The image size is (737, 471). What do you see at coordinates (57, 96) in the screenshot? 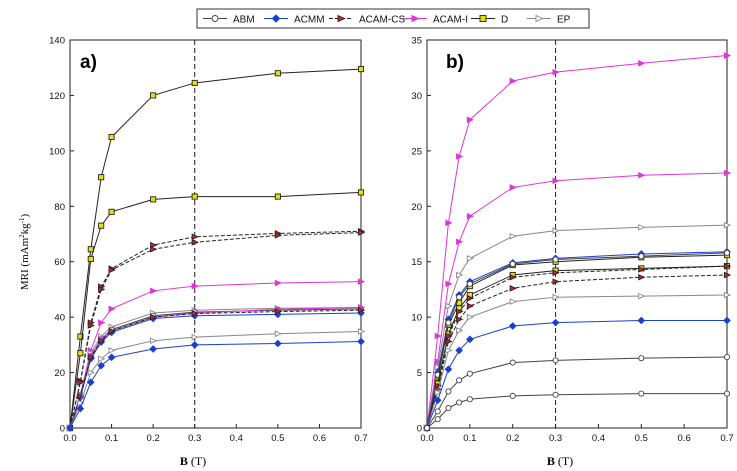
I see `y-tick-label: 120` at bounding box center [57, 96].